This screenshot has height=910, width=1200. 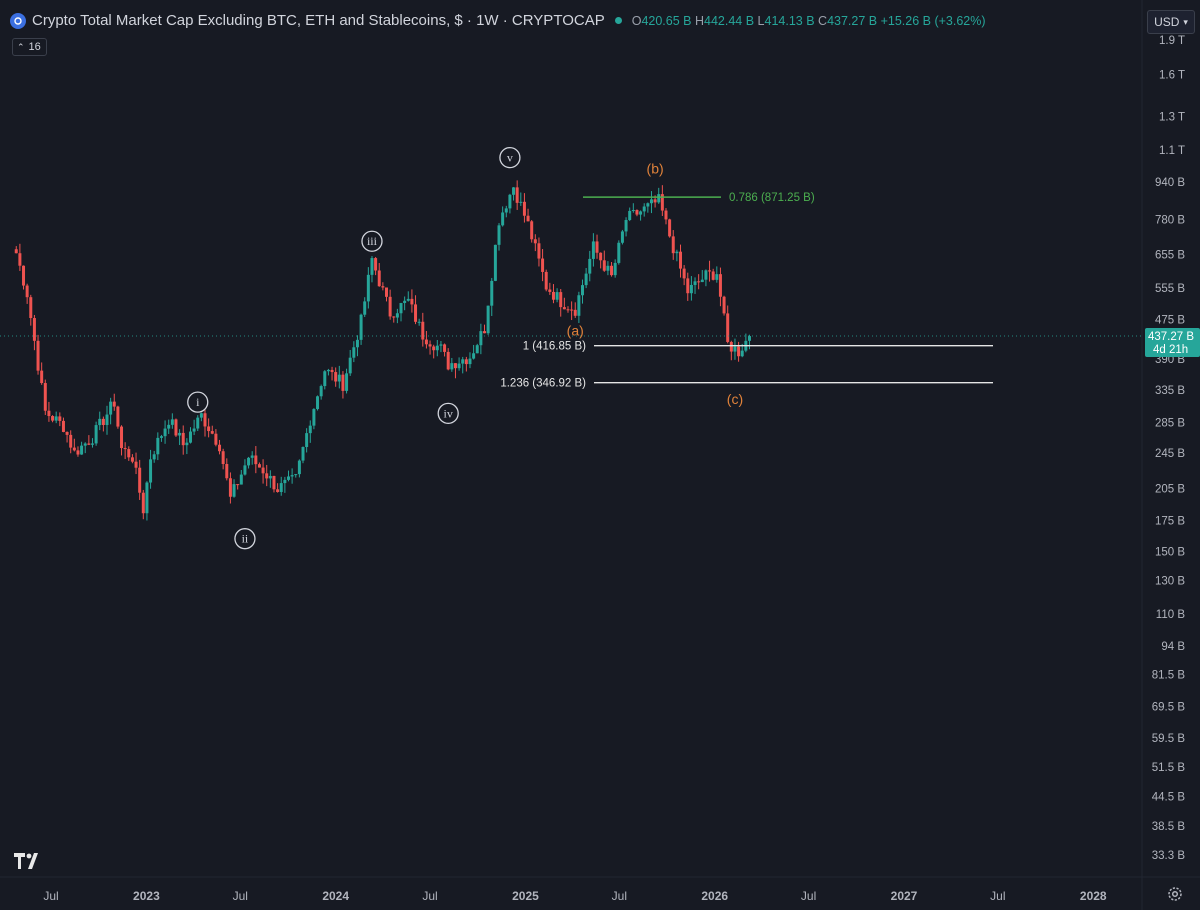 What do you see at coordinates (510, 157) in the screenshot?
I see `wave-label-circle` at bounding box center [510, 157].